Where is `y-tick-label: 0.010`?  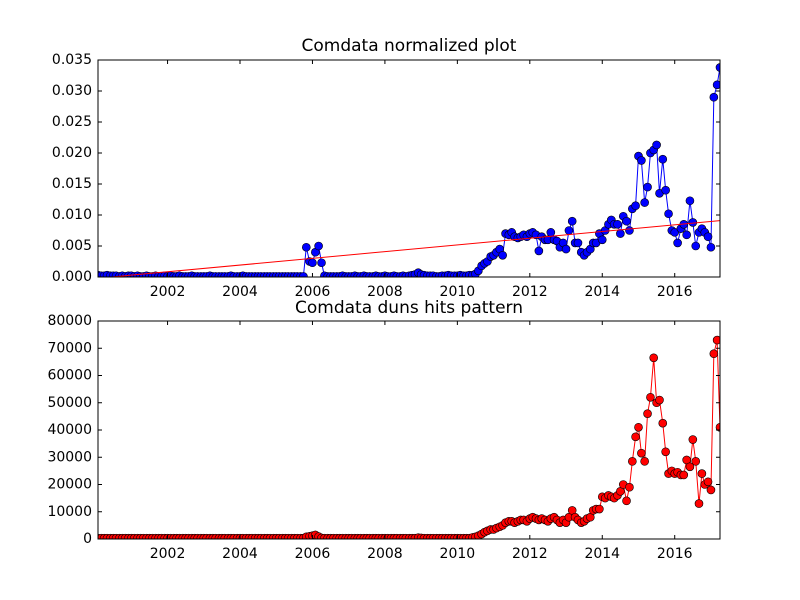 y-tick-label: 0.010 is located at coordinates (72, 215).